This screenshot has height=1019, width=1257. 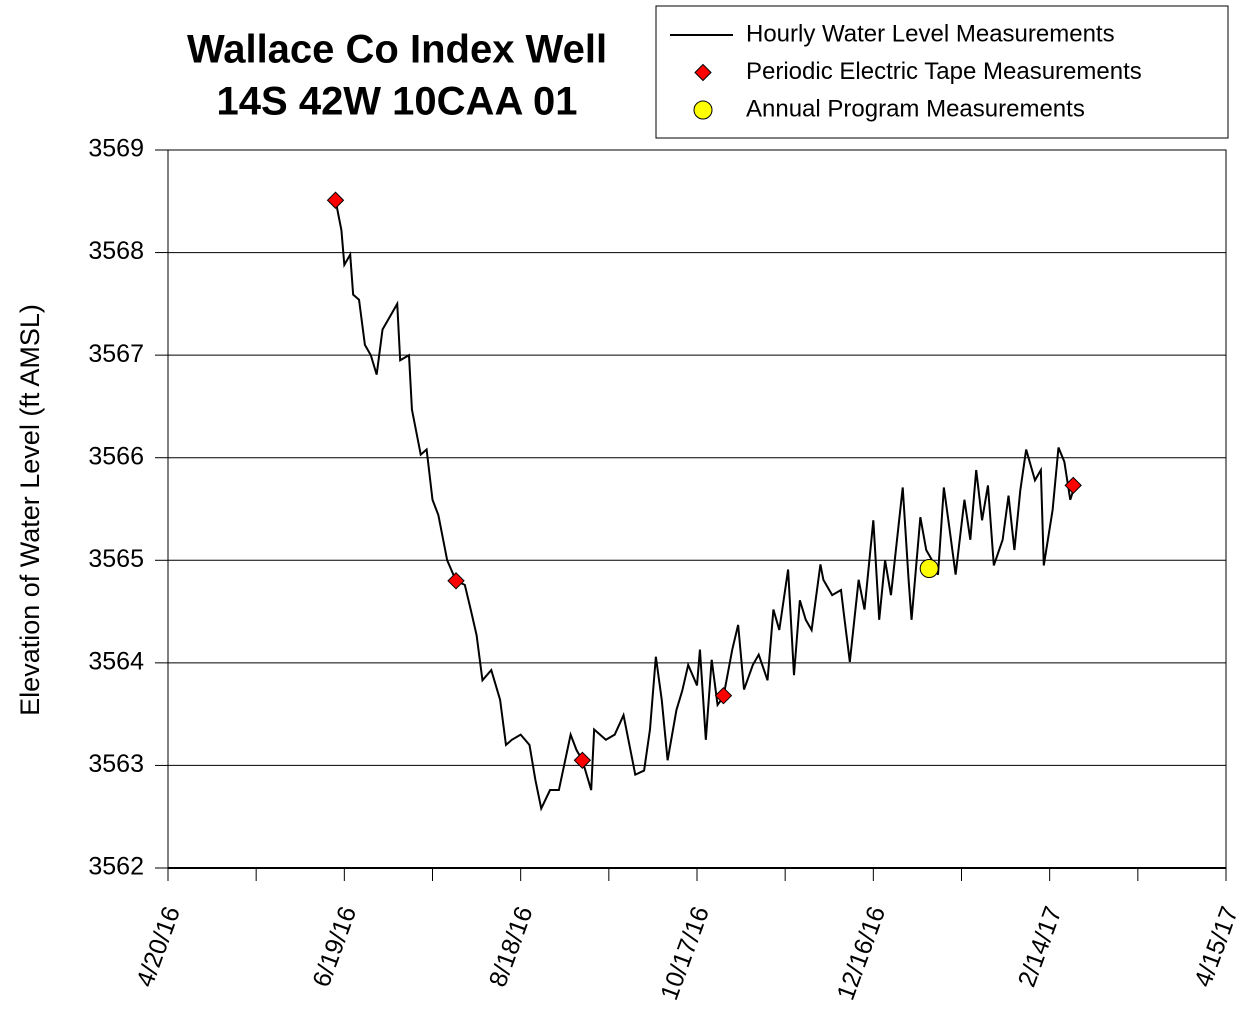 What do you see at coordinates (862, 953) in the screenshot?
I see `x-tick-label: 12/16/16` at bounding box center [862, 953].